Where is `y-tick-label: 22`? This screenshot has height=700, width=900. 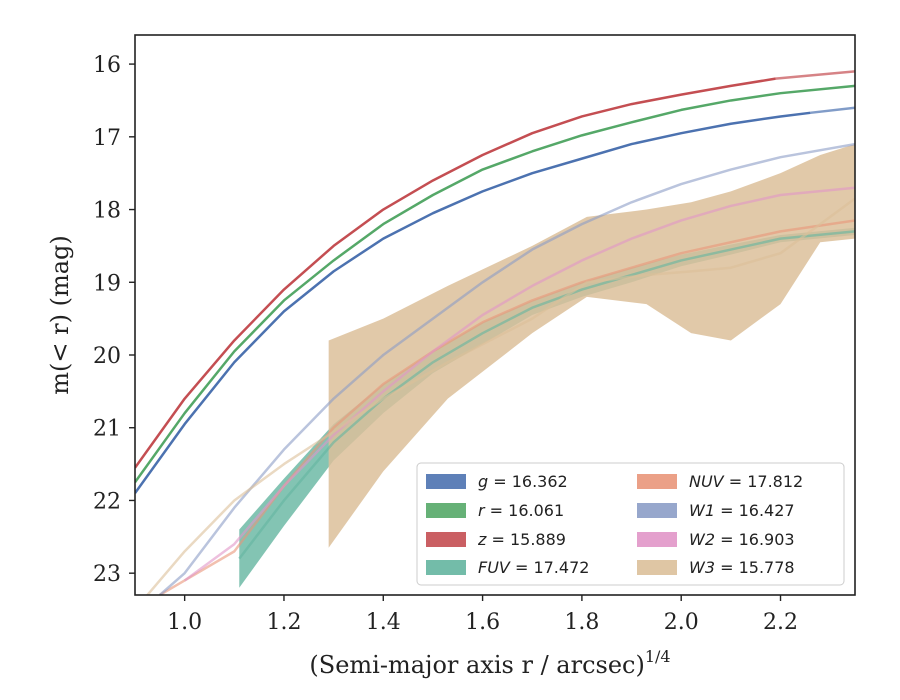
y-tick-label: 22 is located at coordinates (107, 501).